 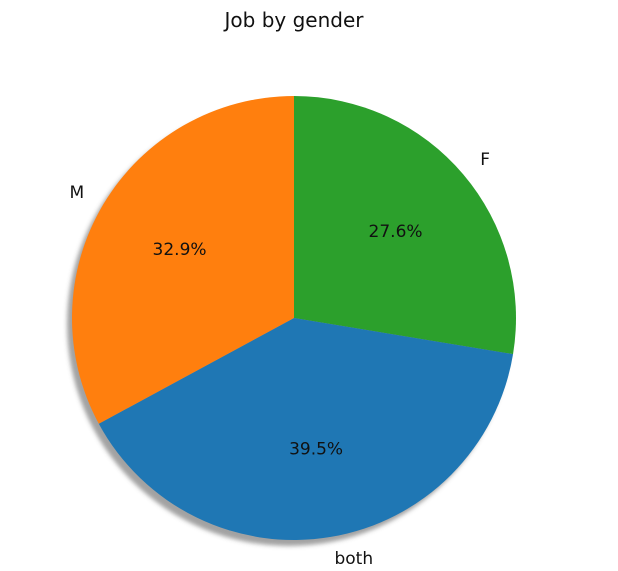 What do you see at coordinates (353, 559) in the screenshot?
I see `category-label-both: both` at bounding box center [353, 559].